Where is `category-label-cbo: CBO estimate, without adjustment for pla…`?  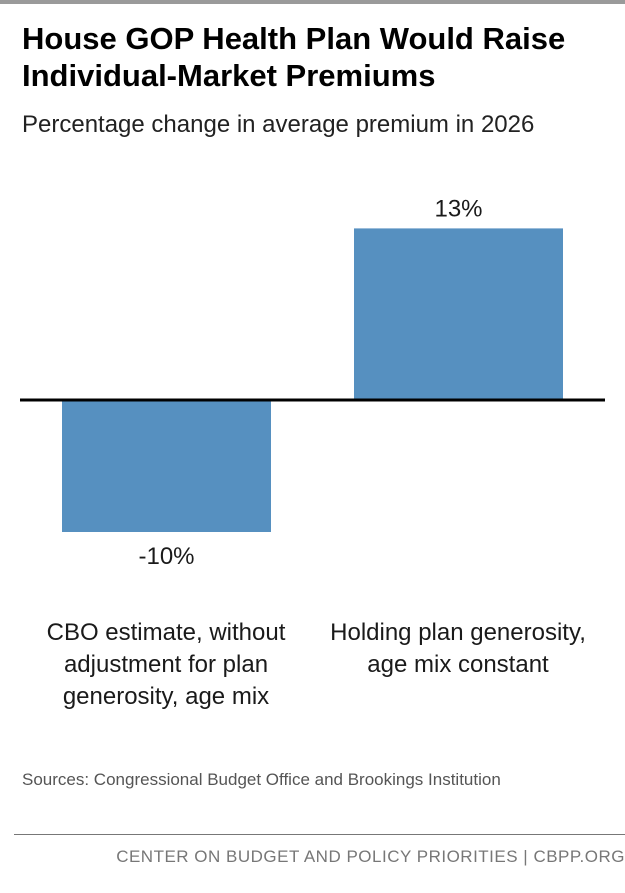 category-label-cbo: CBO estimate, without adjustment for pla… is located at coordinates (166, 664).